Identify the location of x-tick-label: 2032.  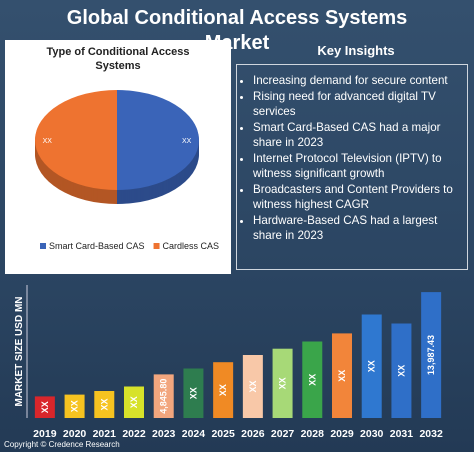
(431, 434).